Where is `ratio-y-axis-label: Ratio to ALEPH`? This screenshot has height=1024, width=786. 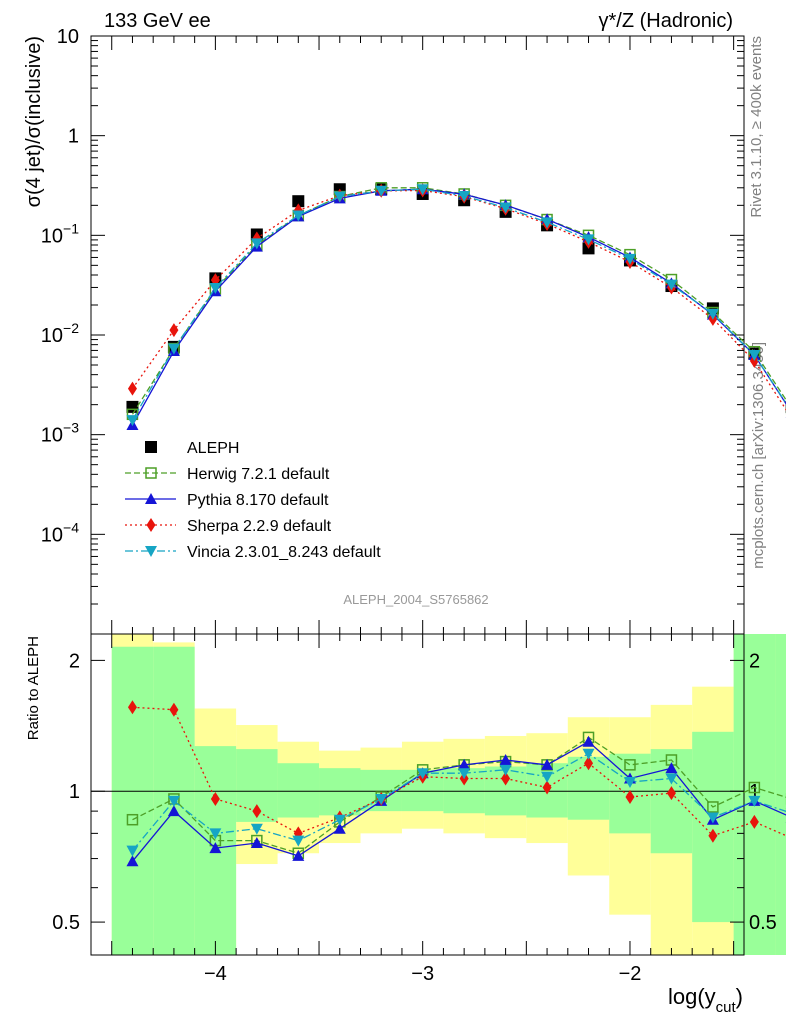
ratio-y-axis-label: Ratio to ALEPH is located at coordinates (33, 688).